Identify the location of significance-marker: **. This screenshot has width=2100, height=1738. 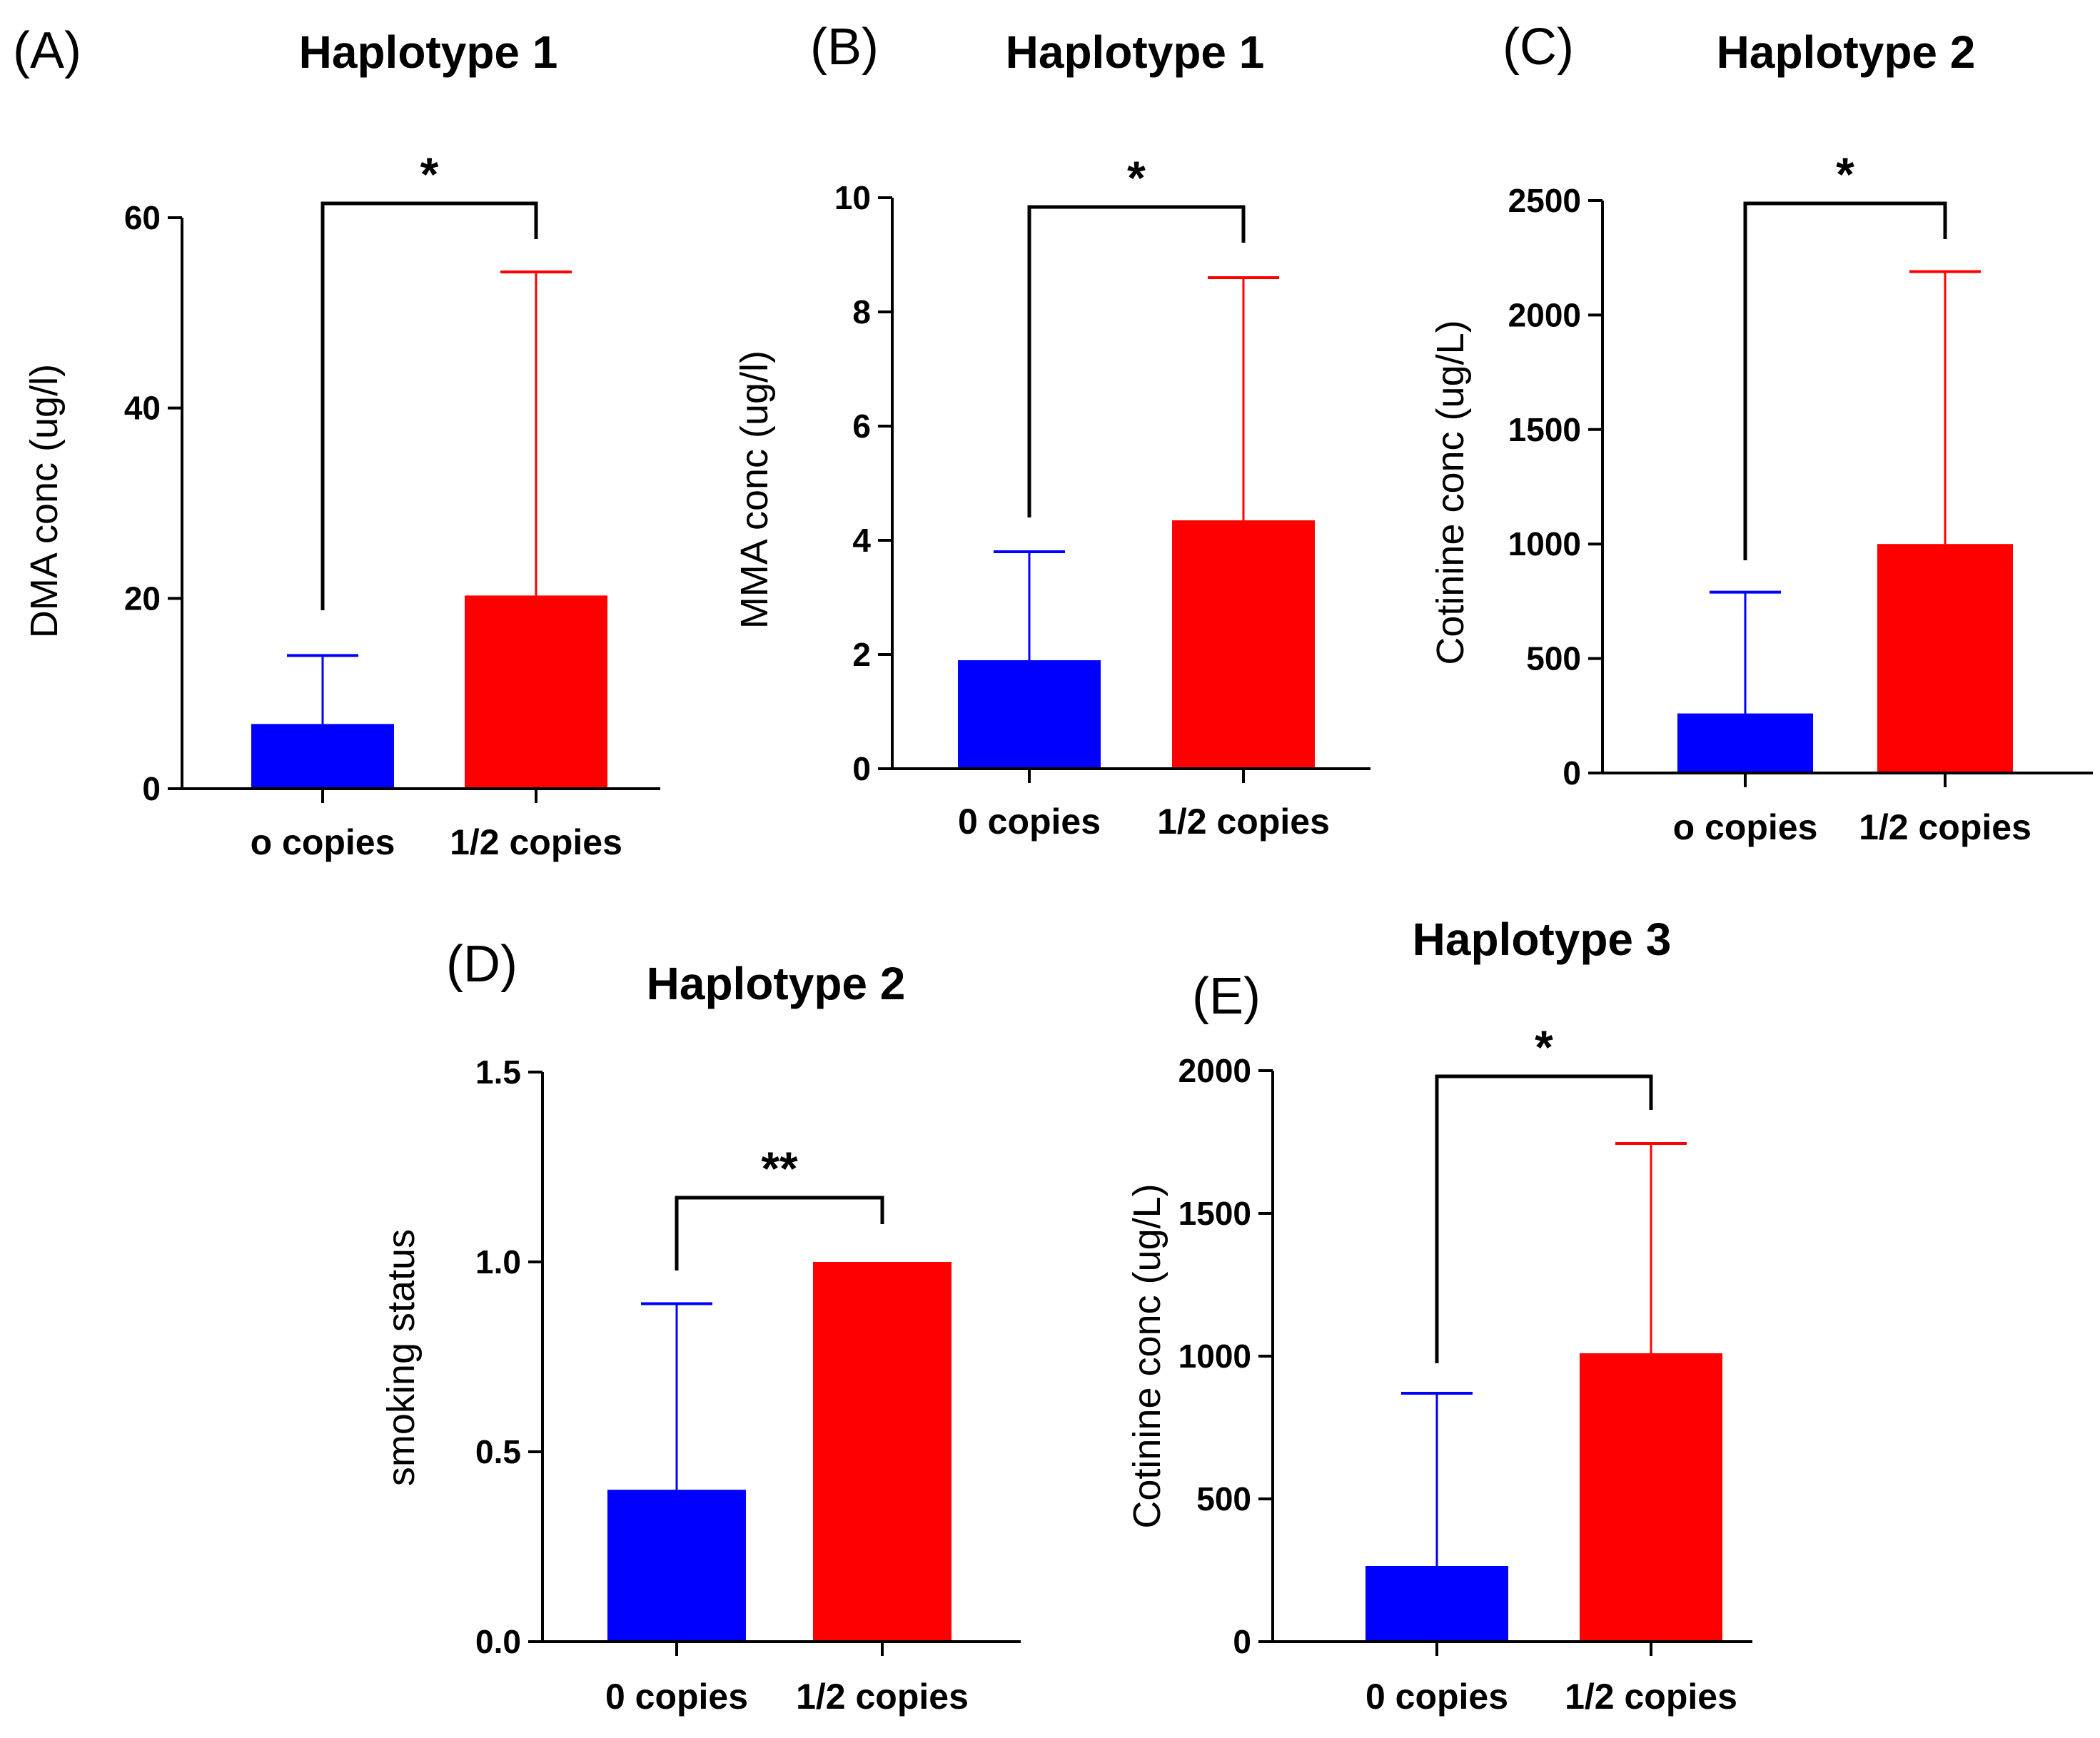
(779, 1168).